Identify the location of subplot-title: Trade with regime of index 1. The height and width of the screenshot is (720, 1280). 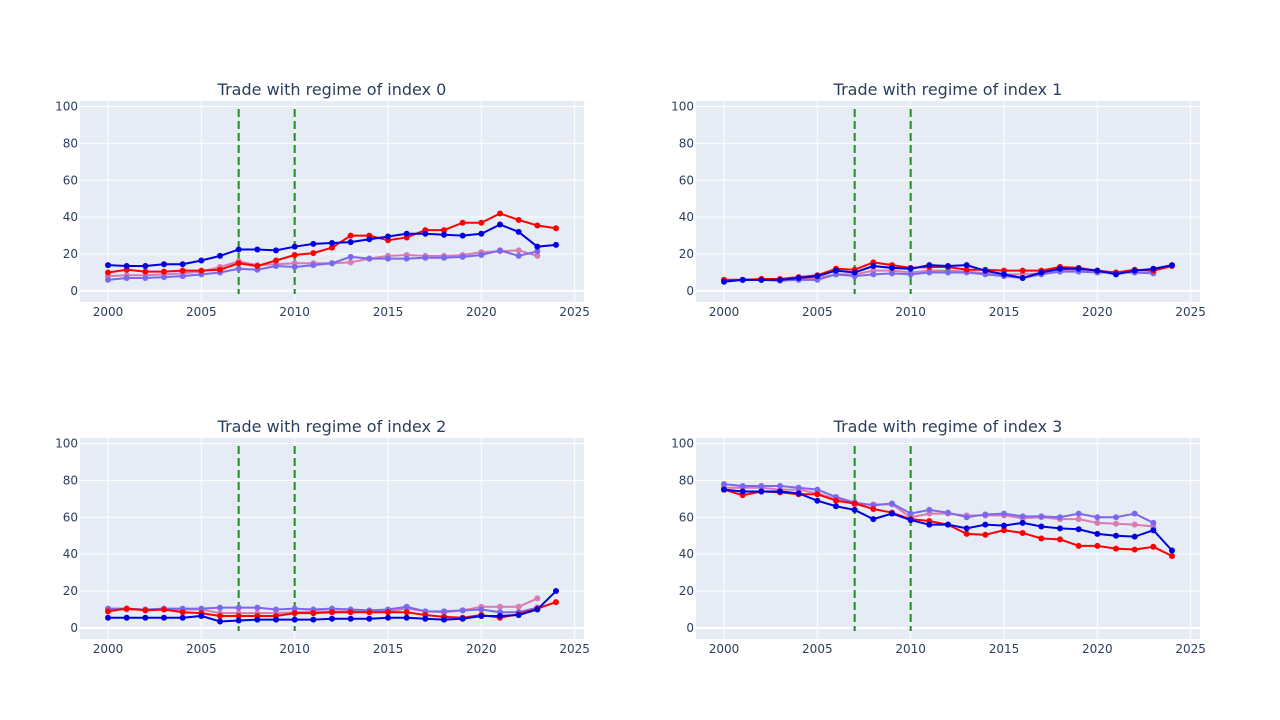
(948, 89).